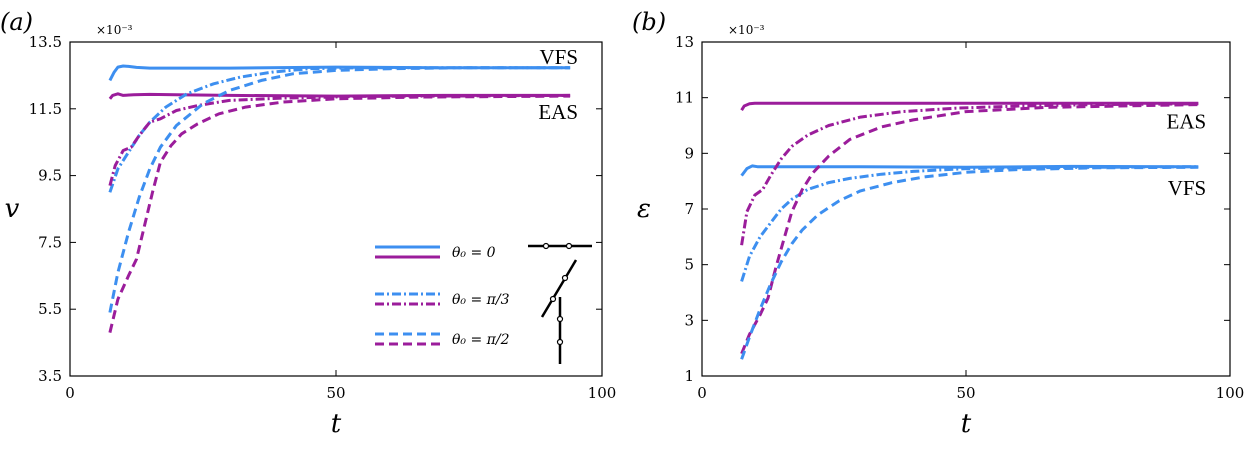 This screenshot has width=1251, height=453. What do you see at coordinates (684, 98) in the screenshot?
I see `chart-b-y-tick-label: 11` at bounding box center [684, 98].